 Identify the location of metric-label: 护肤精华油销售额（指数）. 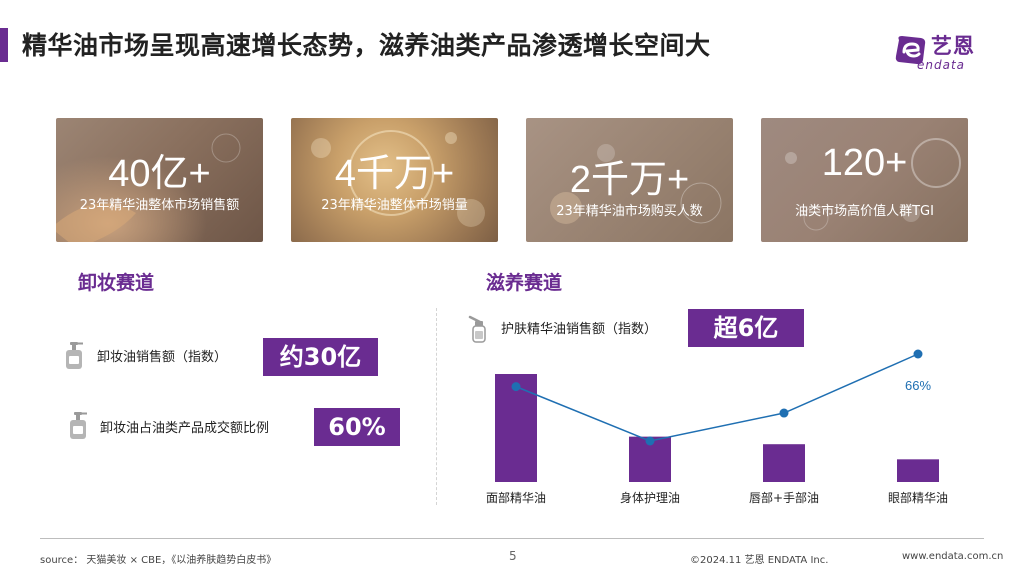
(579, 329).